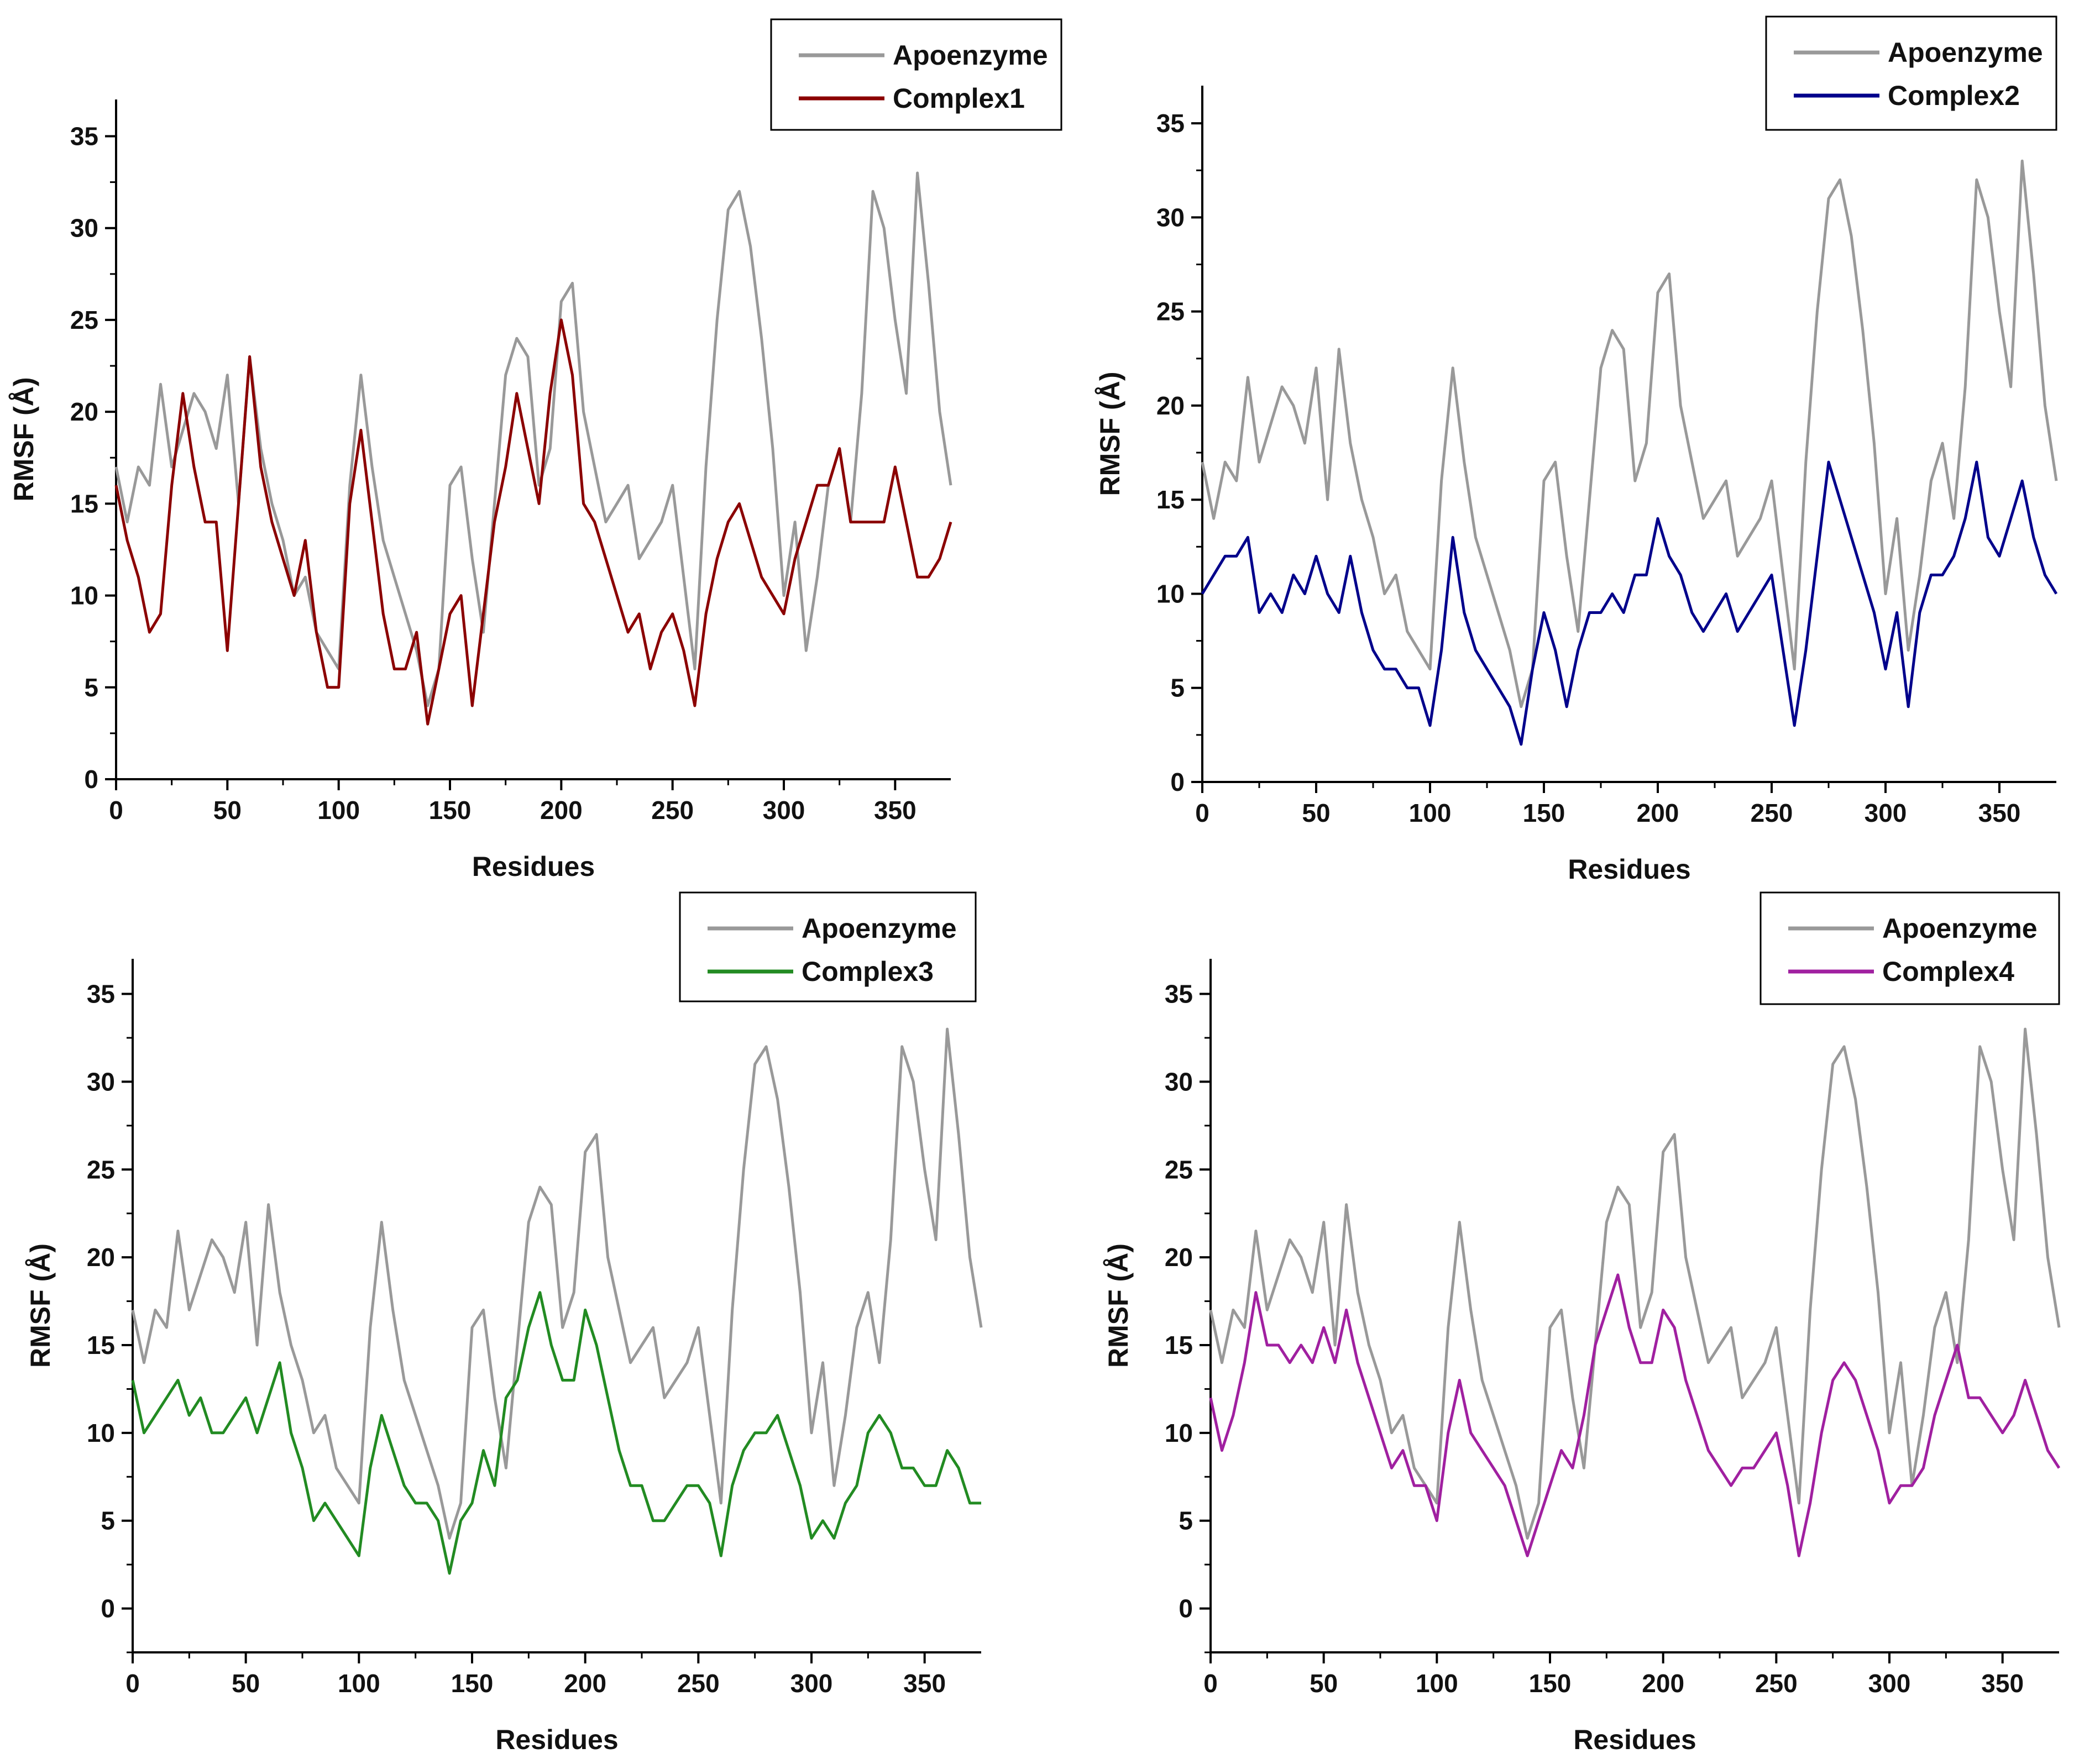 This screenshot has width=2079, height=1764. What do you see at coordinates (556, 1433) in the screenshot?
I see `series-line-complex3` at bounding box center [556, 1433].